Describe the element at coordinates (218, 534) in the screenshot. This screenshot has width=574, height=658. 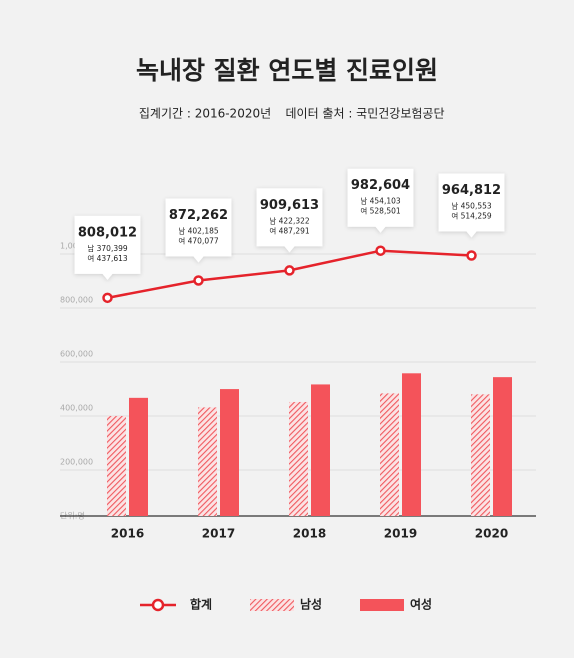
I see `x-tick-label: 2017` at that location.